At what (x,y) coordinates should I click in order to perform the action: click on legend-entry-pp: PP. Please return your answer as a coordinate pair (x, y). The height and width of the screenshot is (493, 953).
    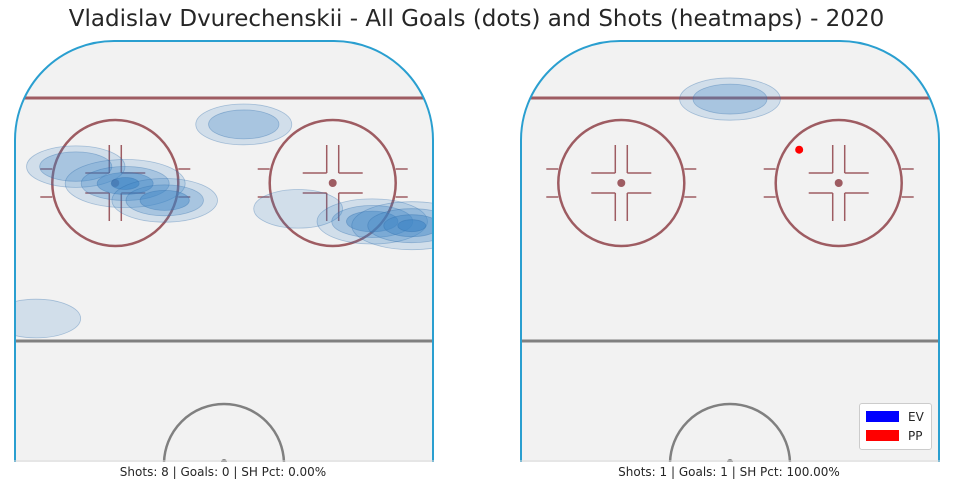
    Looking at the image, I should click on (895, 435).